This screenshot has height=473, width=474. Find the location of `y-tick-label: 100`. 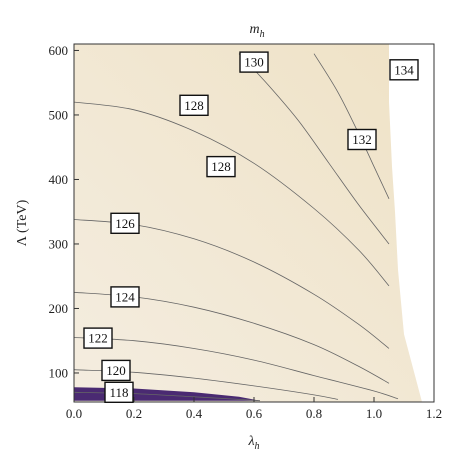

y-tick-label: 100 is located at coordinates (59, 372).